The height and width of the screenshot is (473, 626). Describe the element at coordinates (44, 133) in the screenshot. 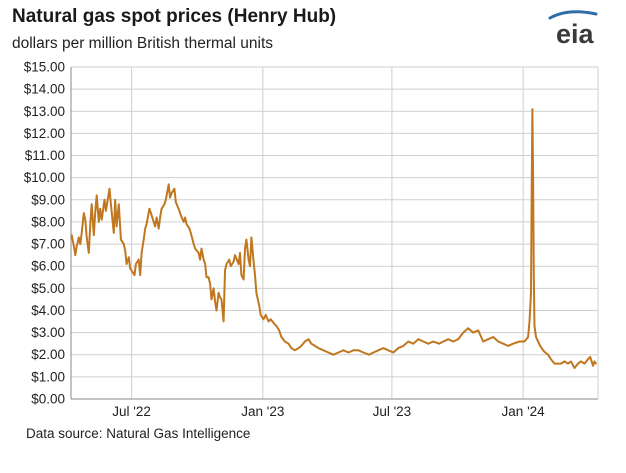

I see `y-tick-label: $12.00` at that location.